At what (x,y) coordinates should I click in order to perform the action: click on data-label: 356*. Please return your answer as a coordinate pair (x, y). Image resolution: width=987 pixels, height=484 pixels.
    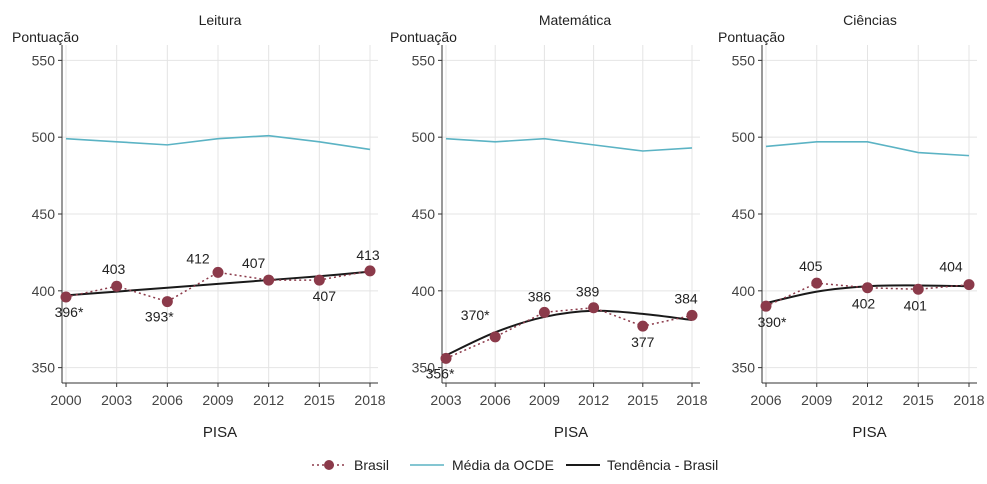
    Looking at the image, I should click on (440, 373).